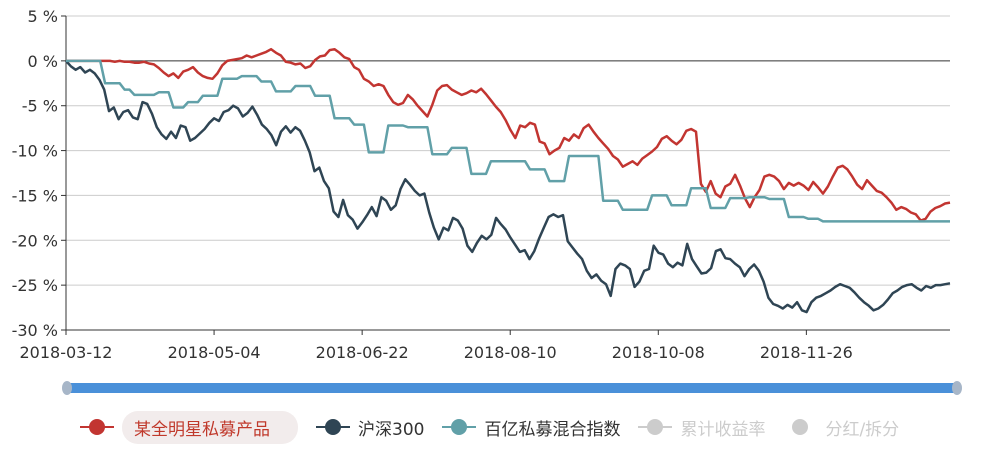 This screenshot has width=988, height=449. I want to click on x-tick-label: 2018-03-12, so click(66, 352).